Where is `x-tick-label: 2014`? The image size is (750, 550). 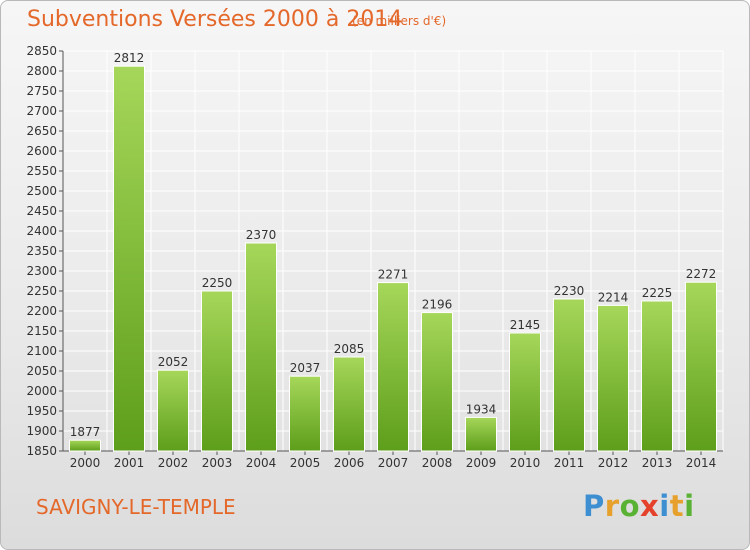 x-tick-label: 2014 is located at coordinates (701, 463).